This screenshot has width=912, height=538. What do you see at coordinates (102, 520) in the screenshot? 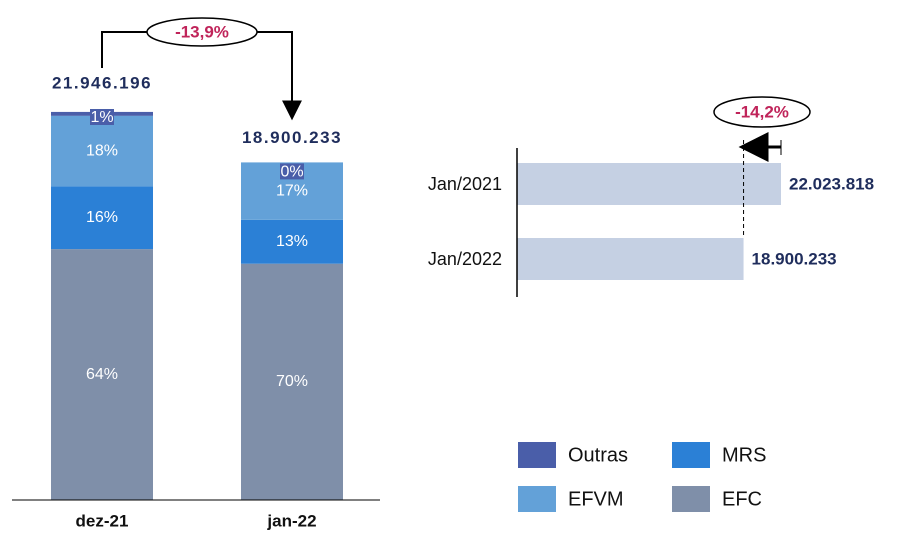
I see `x-tick-label: dez-21` at bounding box center [102, 520].